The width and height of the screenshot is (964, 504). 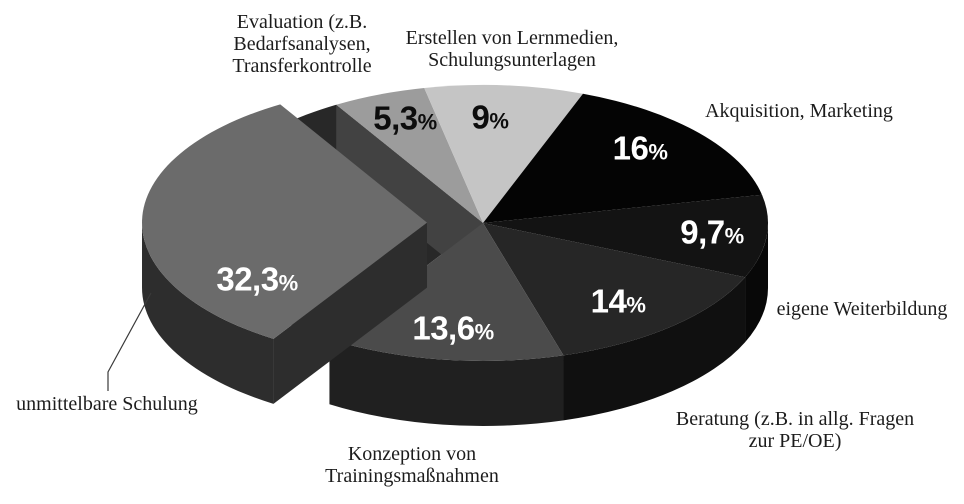 What do you see at coordinates (129, 341) in the screenshot?
I see `leader-line` at bounding box center [129, 341].